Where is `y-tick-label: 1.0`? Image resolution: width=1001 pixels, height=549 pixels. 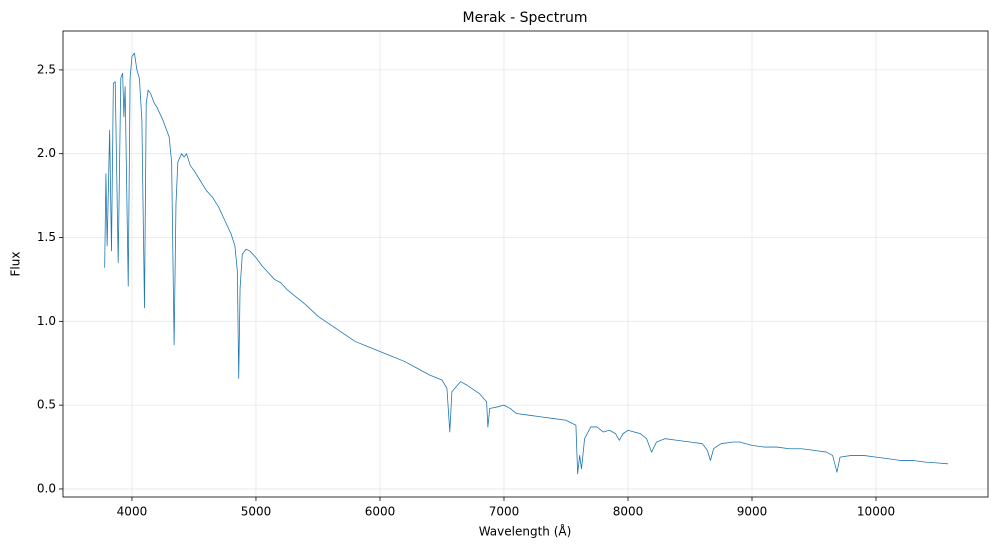 y-tick-label: 1.0 is located at coordinates (46, 321).